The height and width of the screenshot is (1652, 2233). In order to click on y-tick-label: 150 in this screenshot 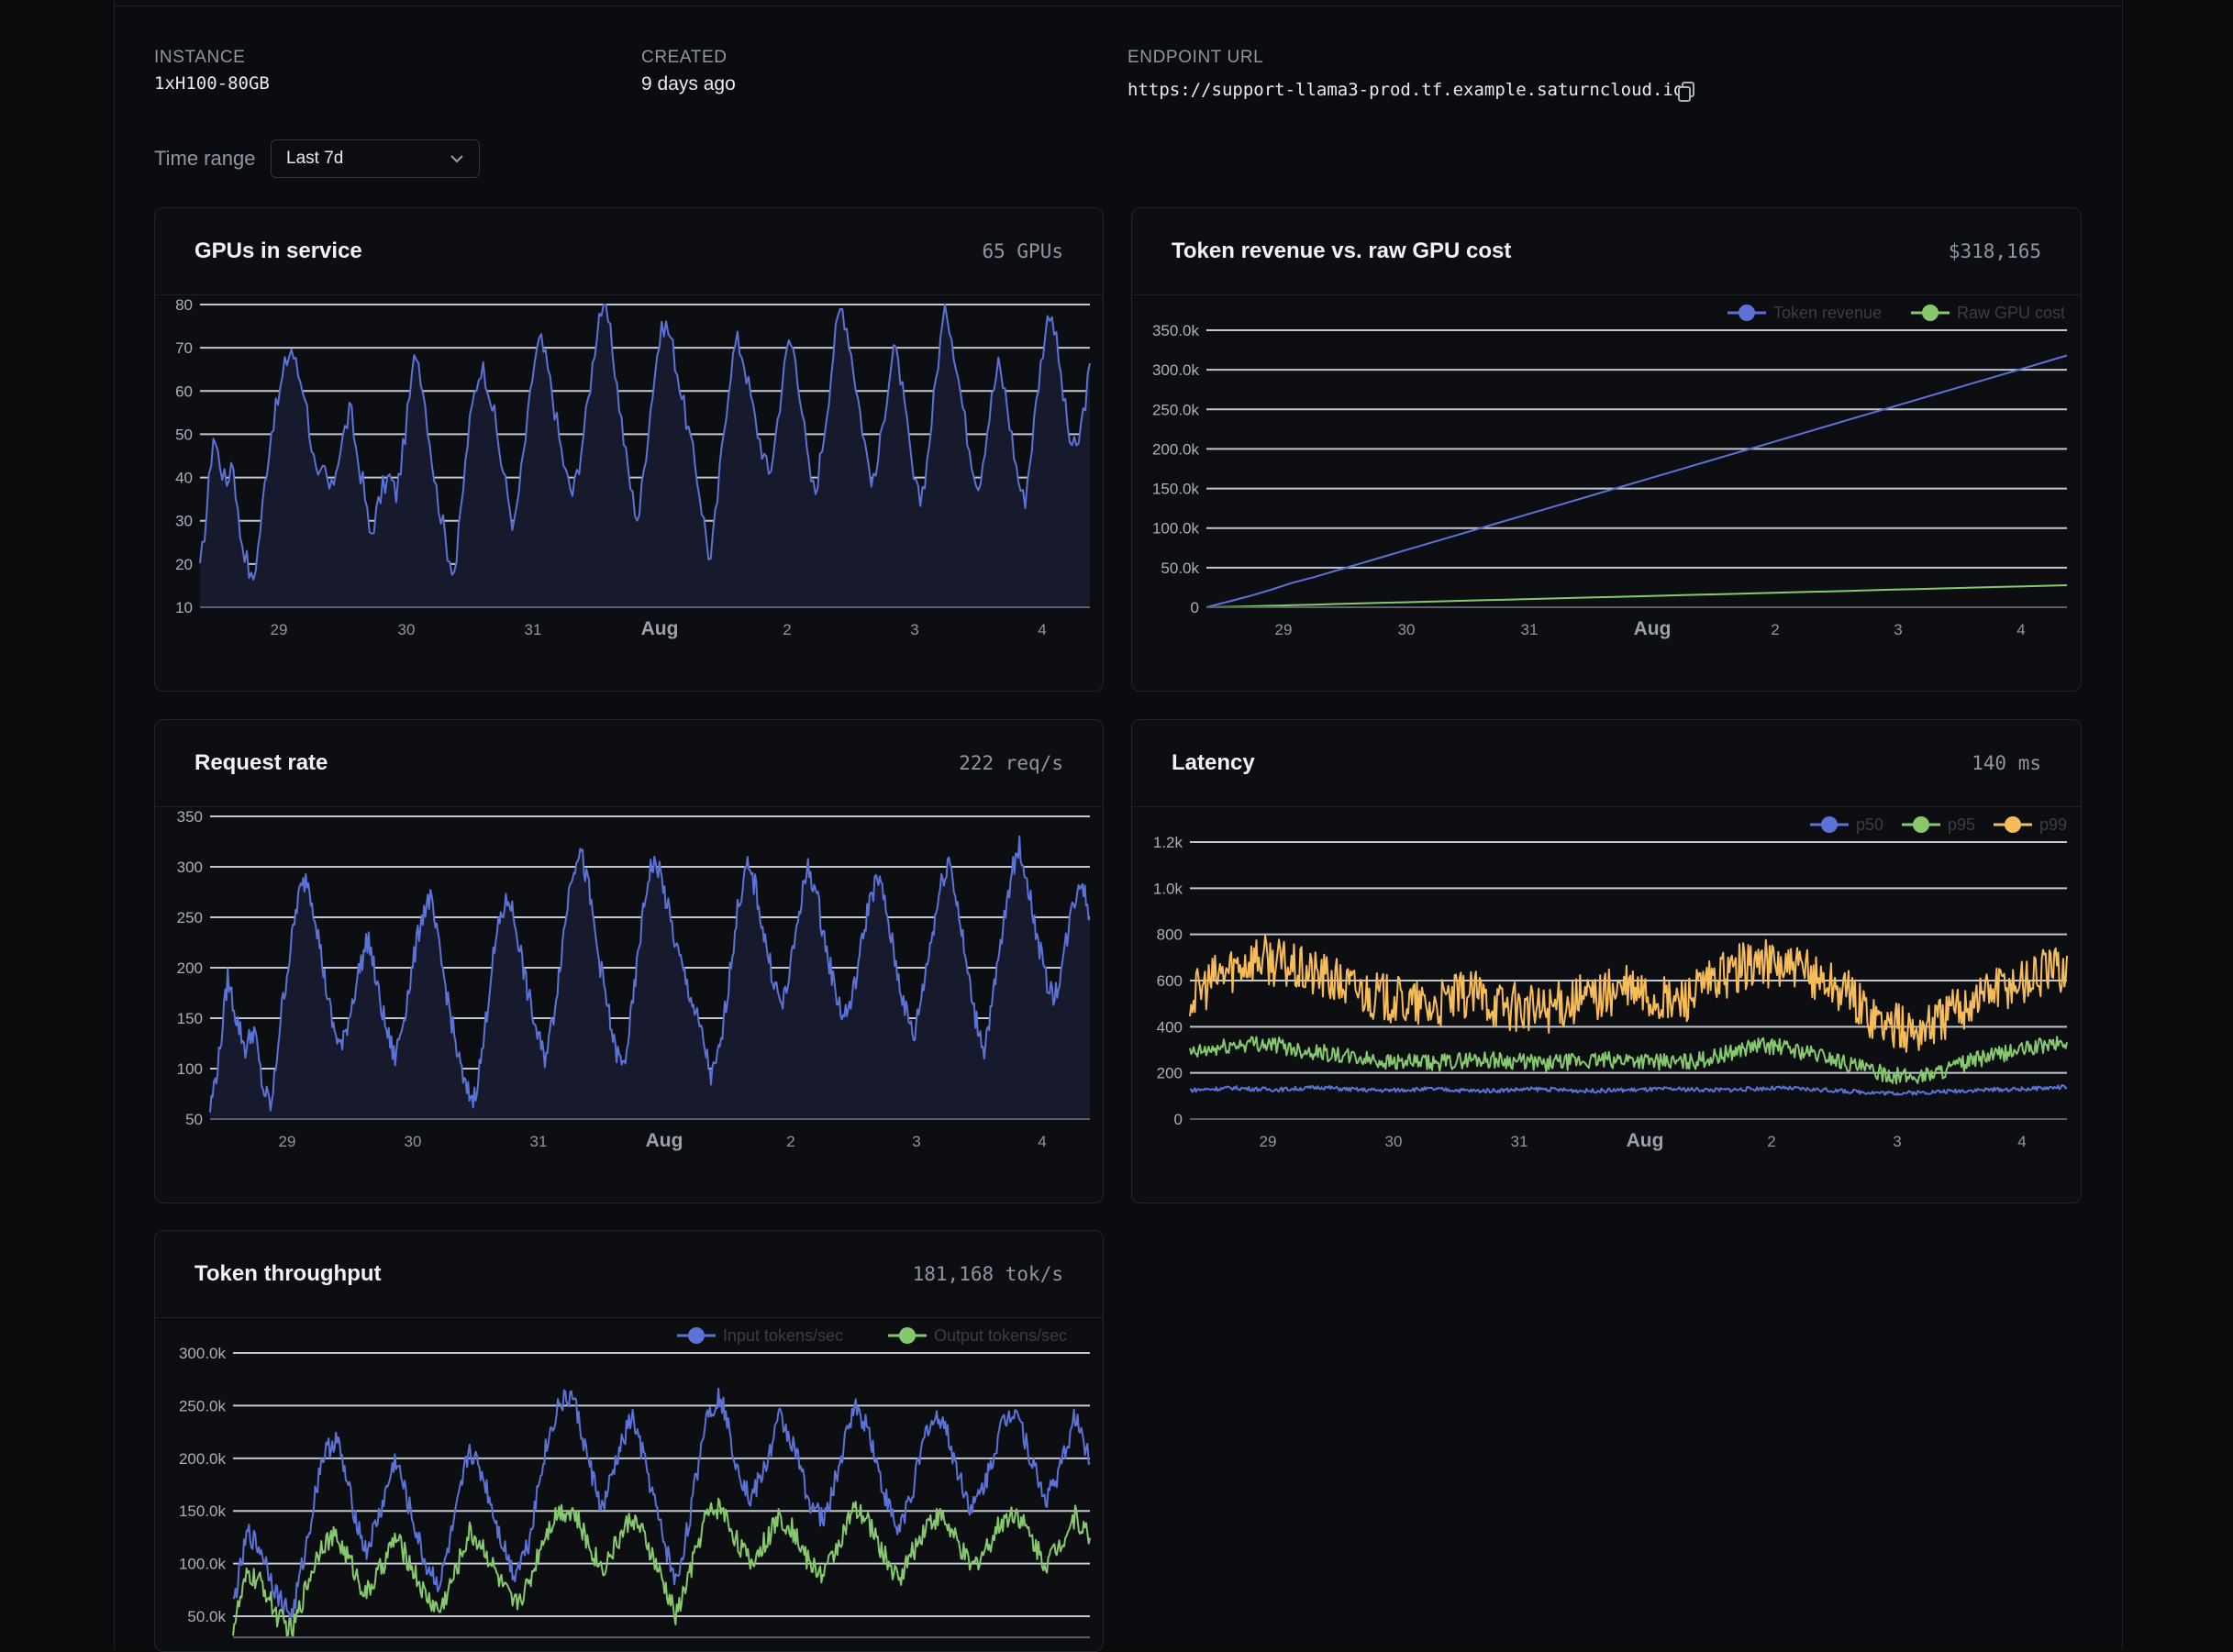, I will do `click(190, 1019)`.